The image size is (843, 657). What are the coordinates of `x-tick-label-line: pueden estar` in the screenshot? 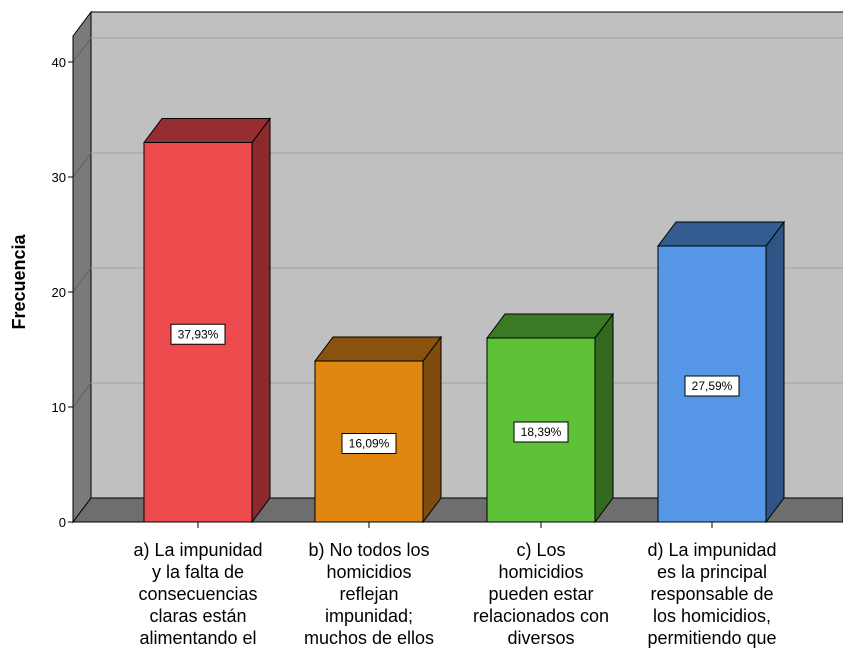 It's located at (540, 594).